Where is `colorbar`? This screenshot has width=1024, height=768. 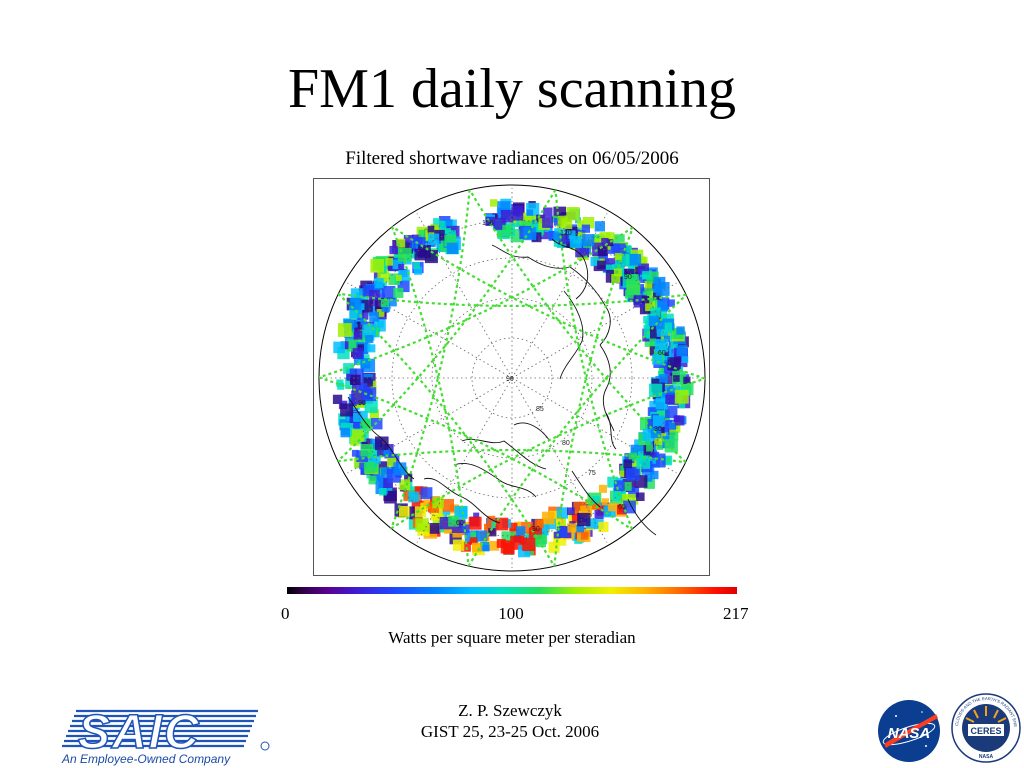
colorbar is located at coordinates (512, 590).